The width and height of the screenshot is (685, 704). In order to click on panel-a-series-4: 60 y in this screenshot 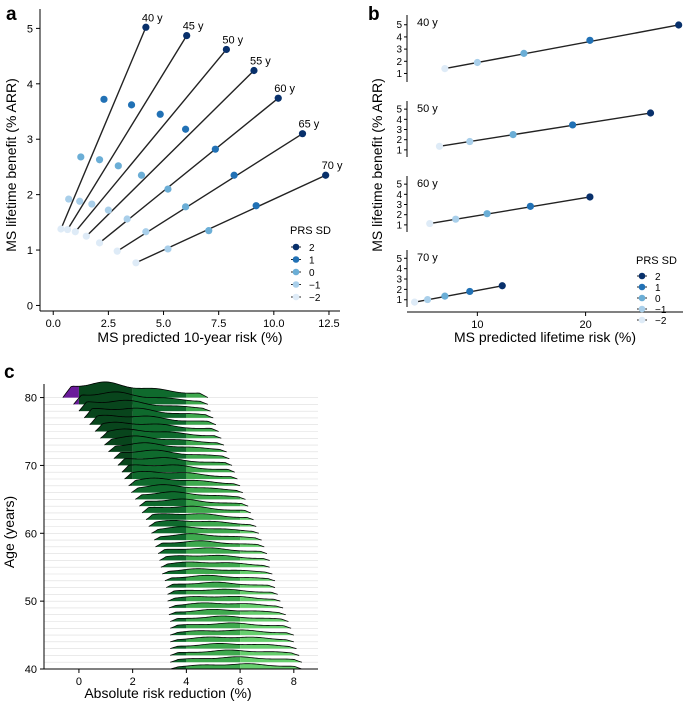, I will do `click(195, 165)`.